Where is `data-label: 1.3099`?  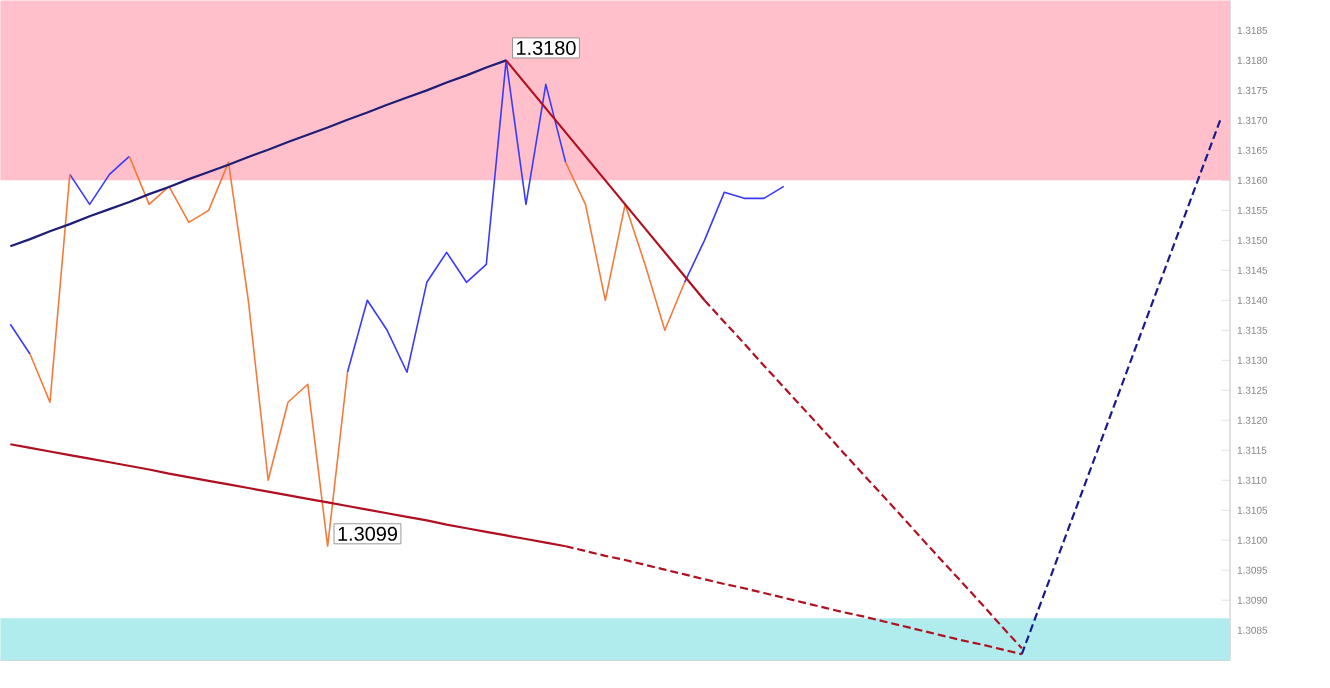
data-label: 1.3099 is located at coordinates (367, 533).